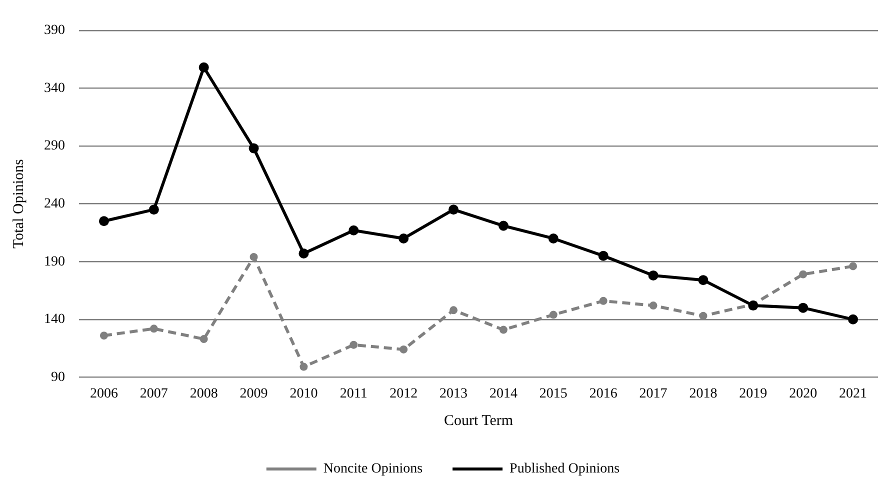 Image resolution: width=894 pixels, height=494 pixels. I want to click on x-tick-label: 2019, so click(753, 394).